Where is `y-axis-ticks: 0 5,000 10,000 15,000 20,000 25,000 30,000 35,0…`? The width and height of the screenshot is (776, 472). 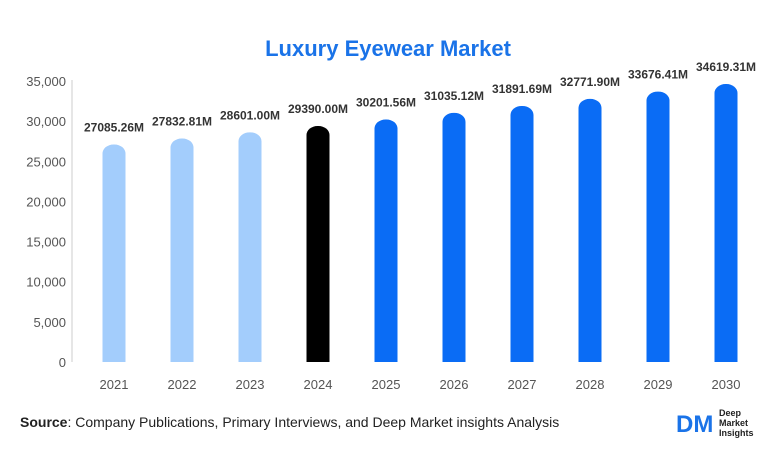
y-axis-ticks: 0 5,000 10,000 15,000 20,000 25,000 30,000 35,0… is located at coordinates (46, 222).